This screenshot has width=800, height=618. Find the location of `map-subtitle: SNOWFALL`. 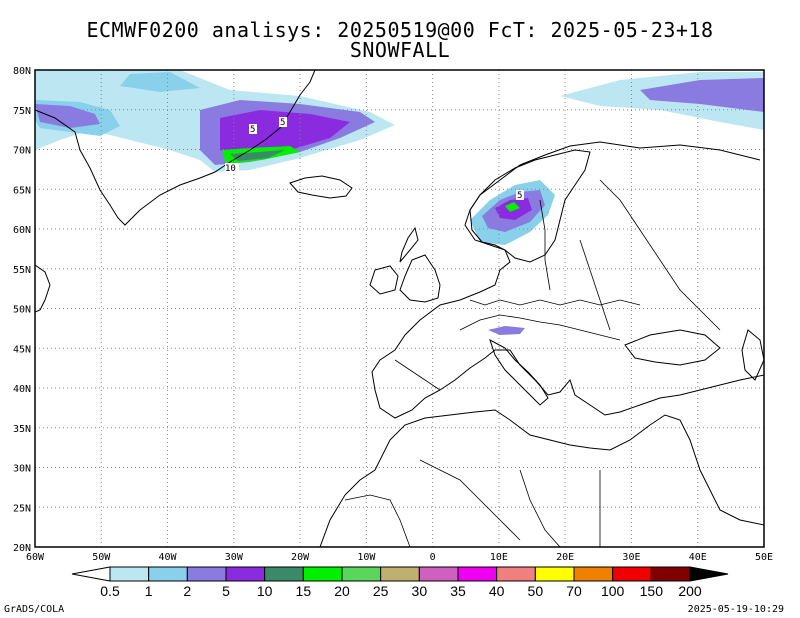

map-subtitle: SNOWFALL is located at coordinates (400, 50).